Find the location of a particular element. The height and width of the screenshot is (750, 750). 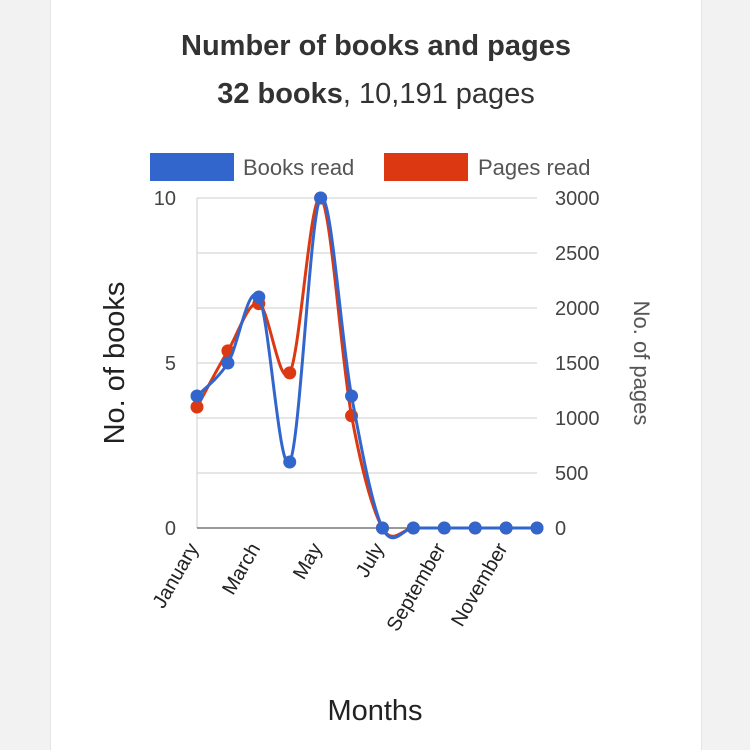

x-tick-label: July is located at coordinates (370, 561).